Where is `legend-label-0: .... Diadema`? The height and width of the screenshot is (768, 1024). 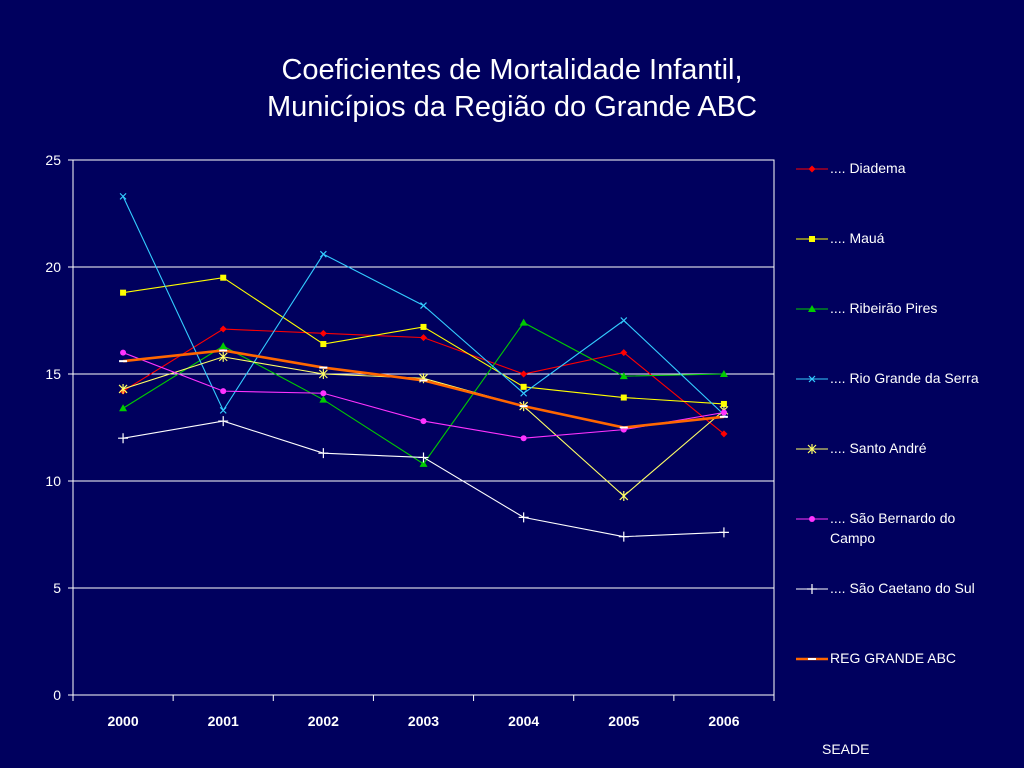 legend-label-0: .... Diadema is located at coordinates (868, 168).